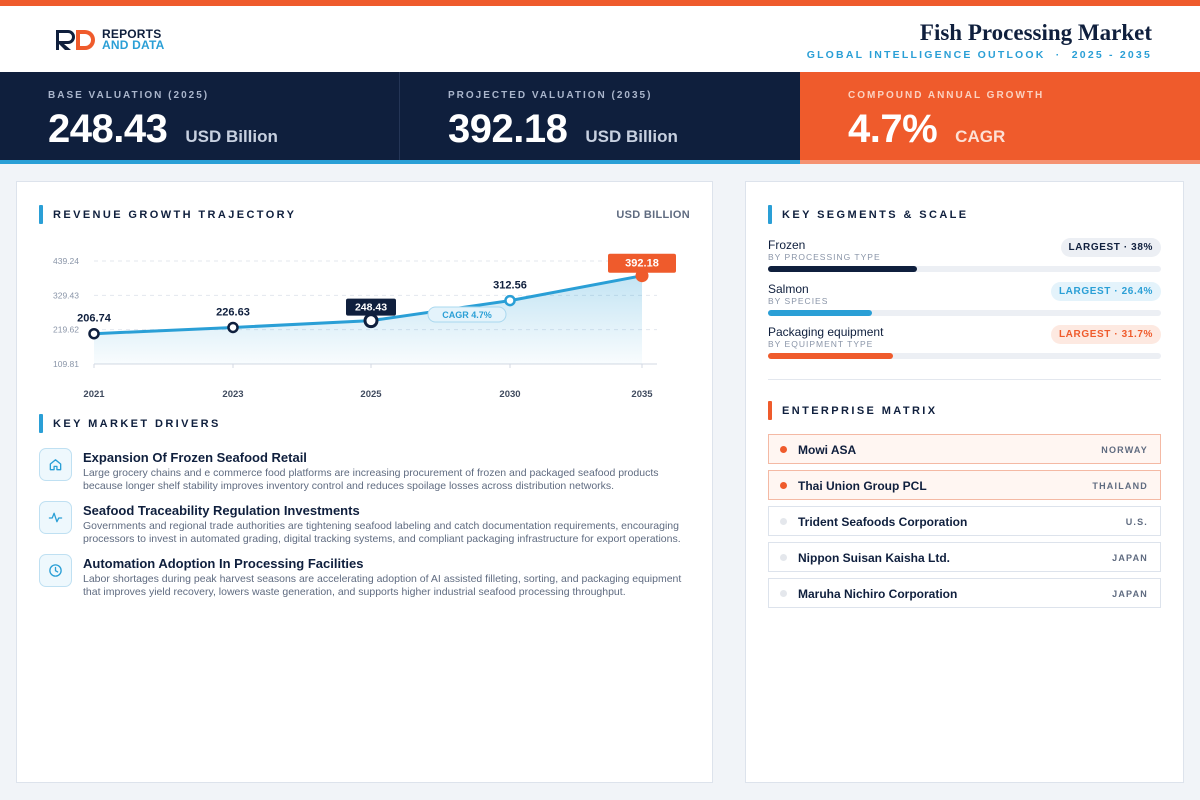  Describe the element at coordinates (860, 410) in the screenshot. I see `matrix-title-text: ENTERPRISE MATRIX` at that location.